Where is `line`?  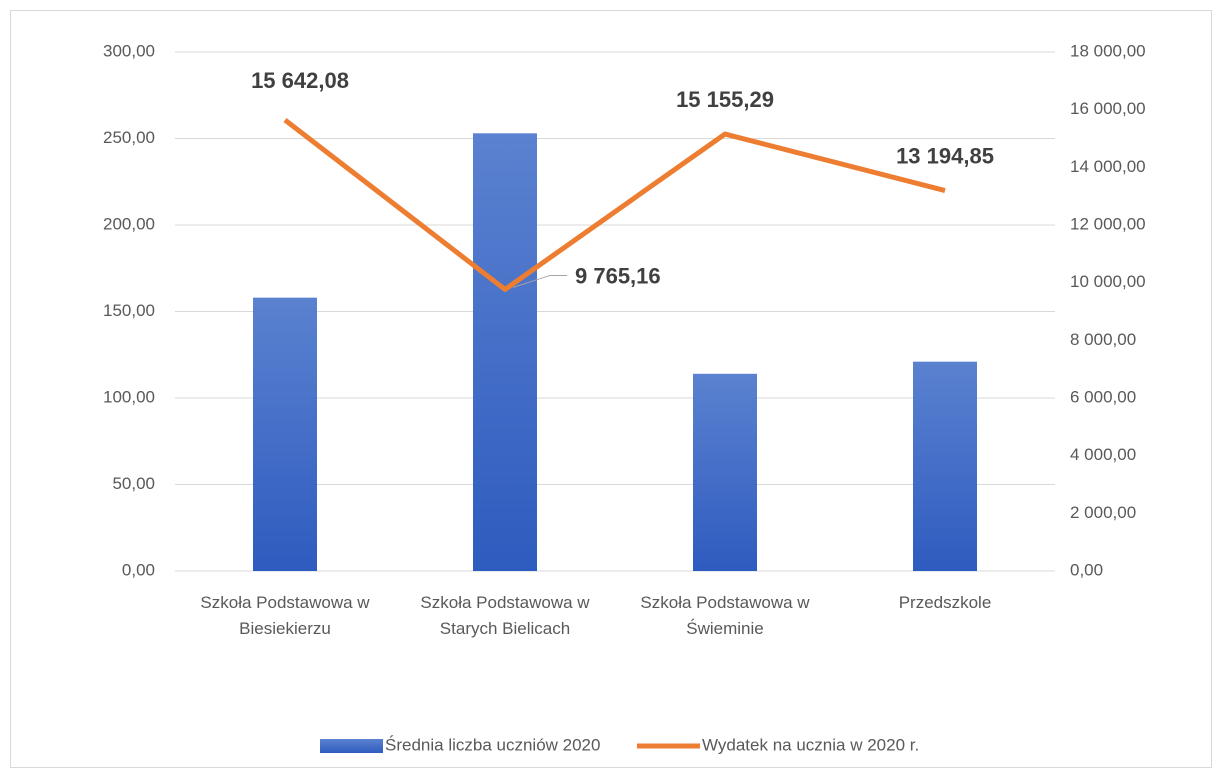 line is located at coordinates (614, 205).